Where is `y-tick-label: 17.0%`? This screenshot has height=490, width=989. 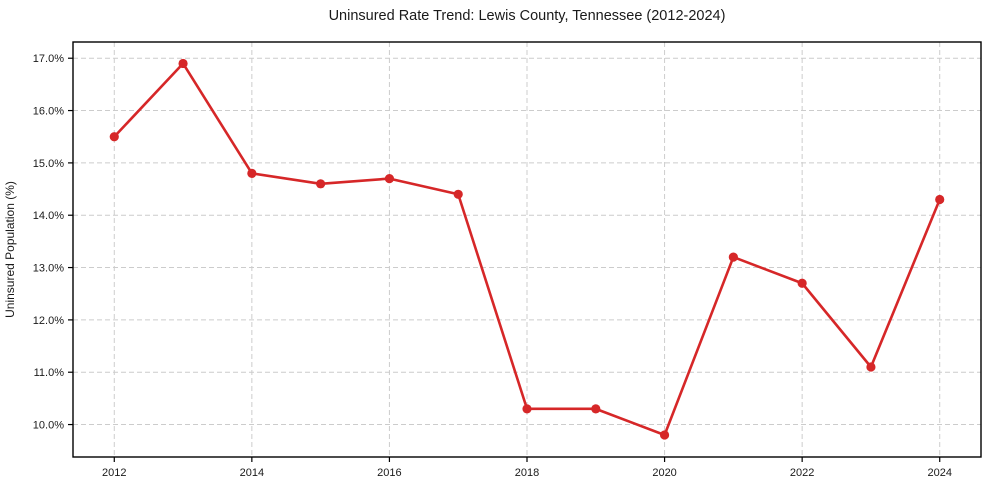 y-tick-label: 17.0% is located at coordinates (48, 59).